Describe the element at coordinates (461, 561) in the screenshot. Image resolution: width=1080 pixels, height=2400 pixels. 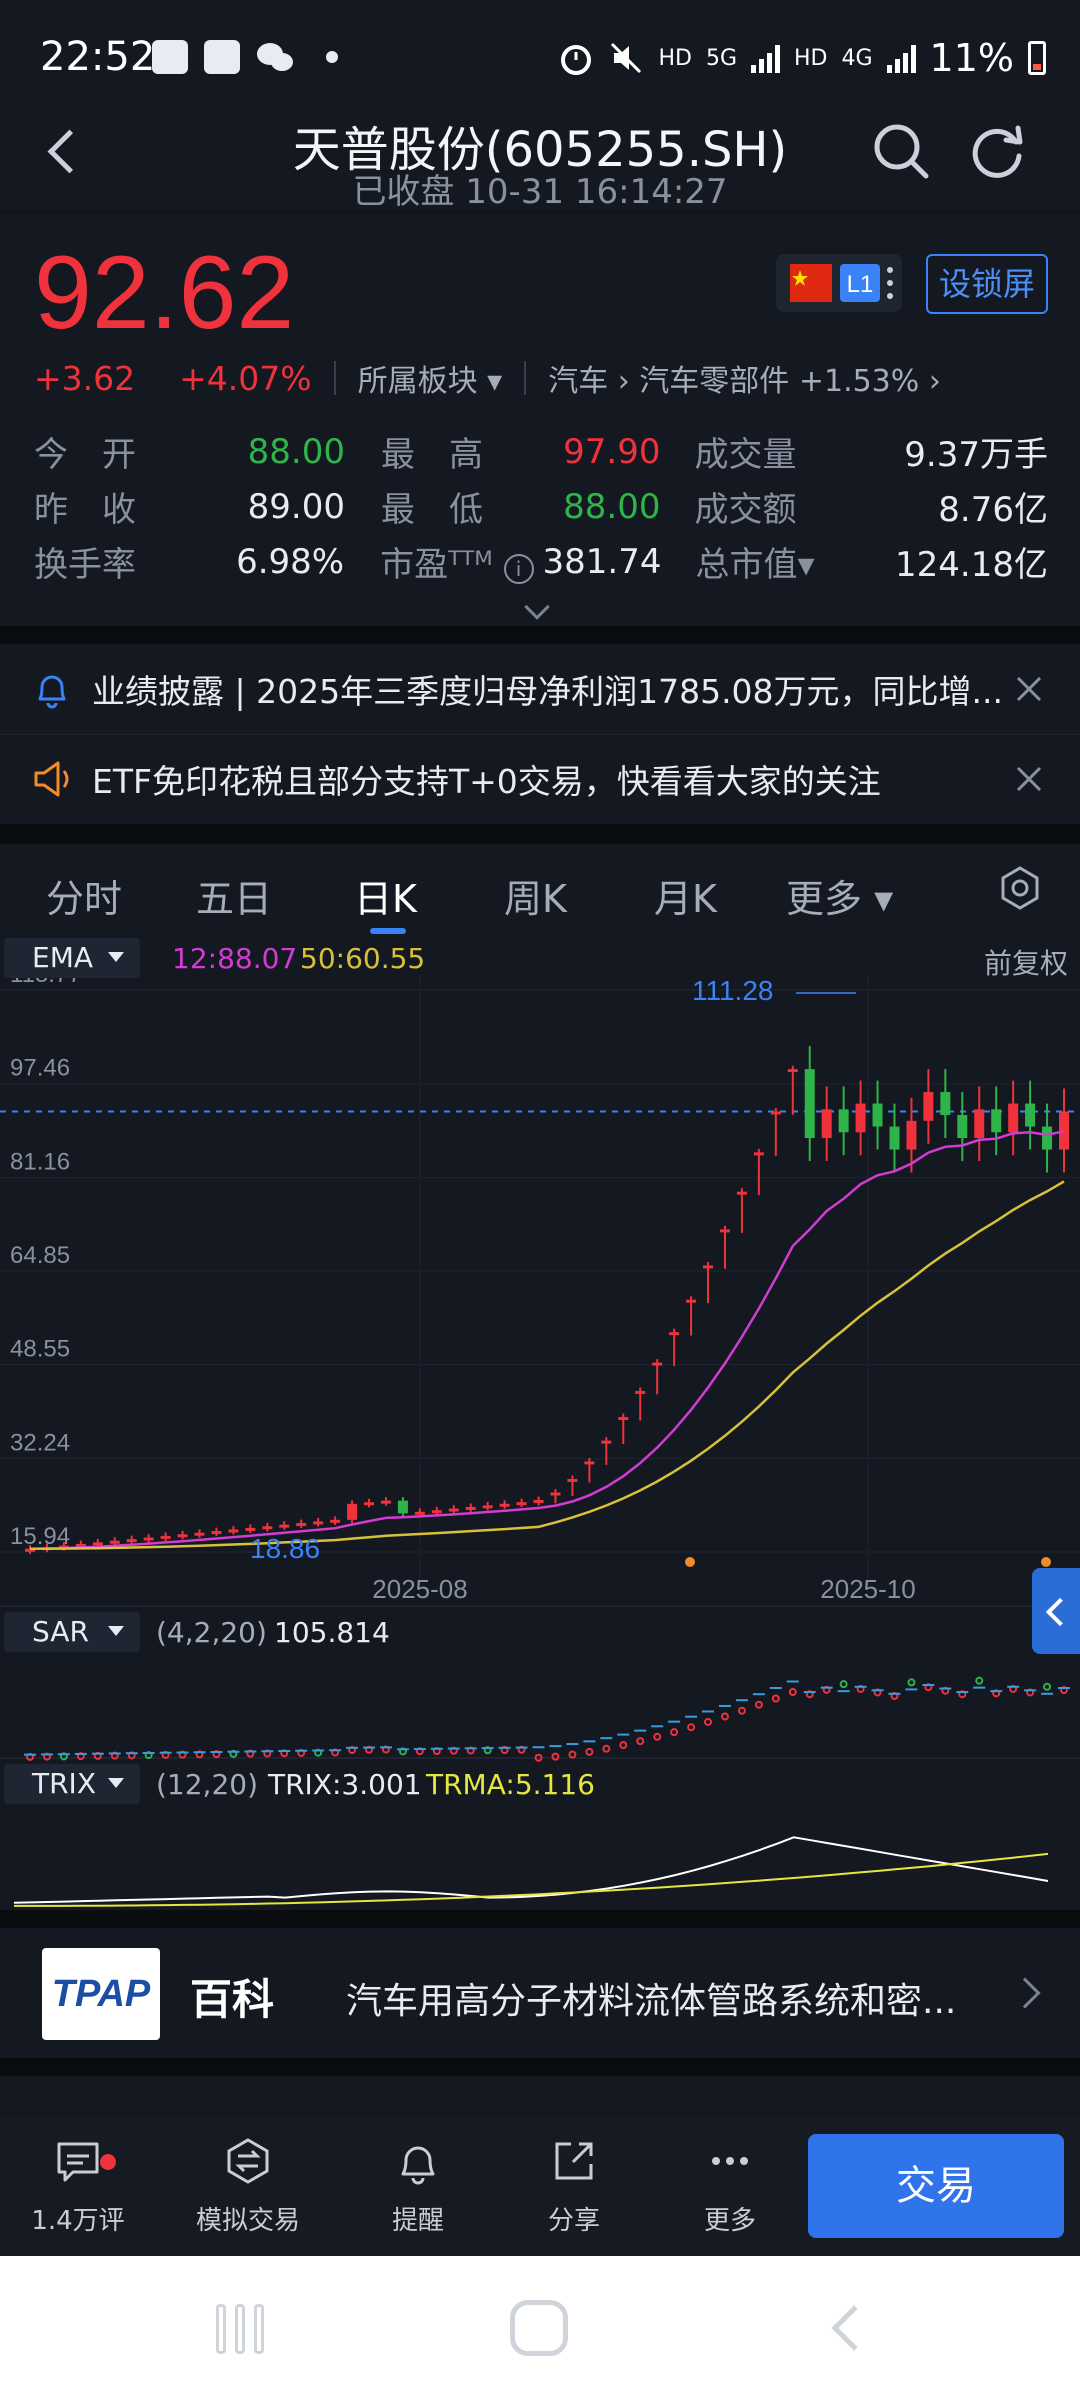
I see `pe-label: 市盈ᵀᵀᴹ i` at that location.